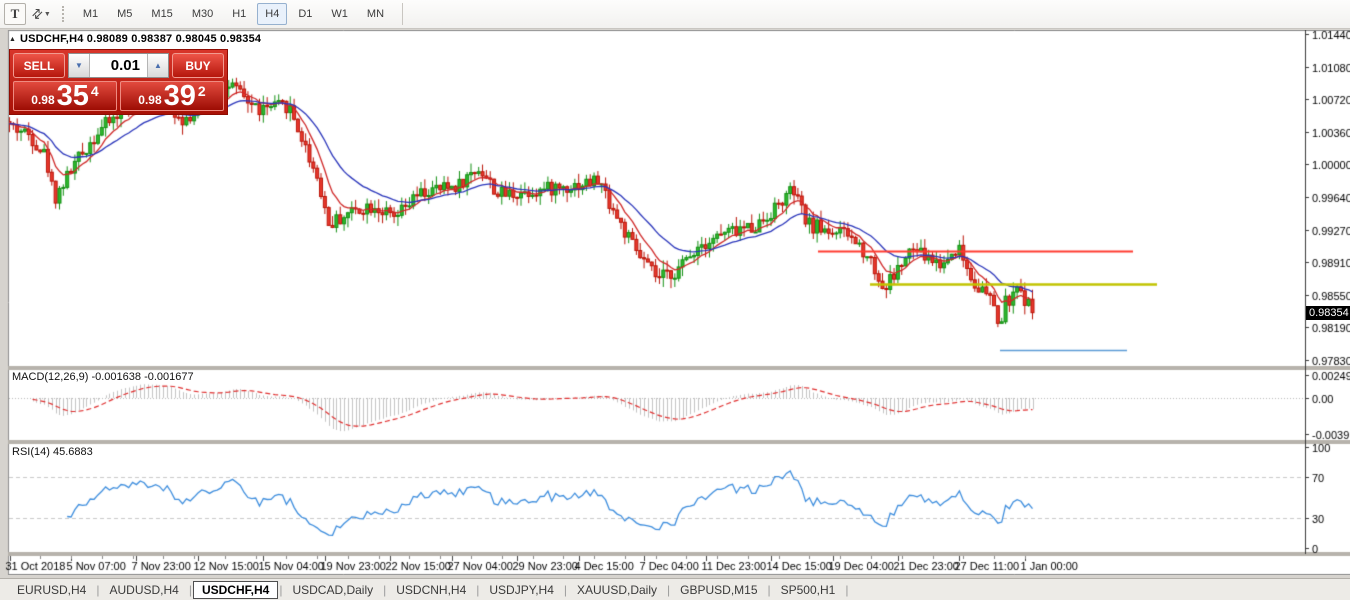 The height and width of the screenshot is (600, 1350). Describe the element at coordinates (235, 589) in the screenshot. I see `chart-tab-usdchf-h4: USDCHF,H4` at that location.